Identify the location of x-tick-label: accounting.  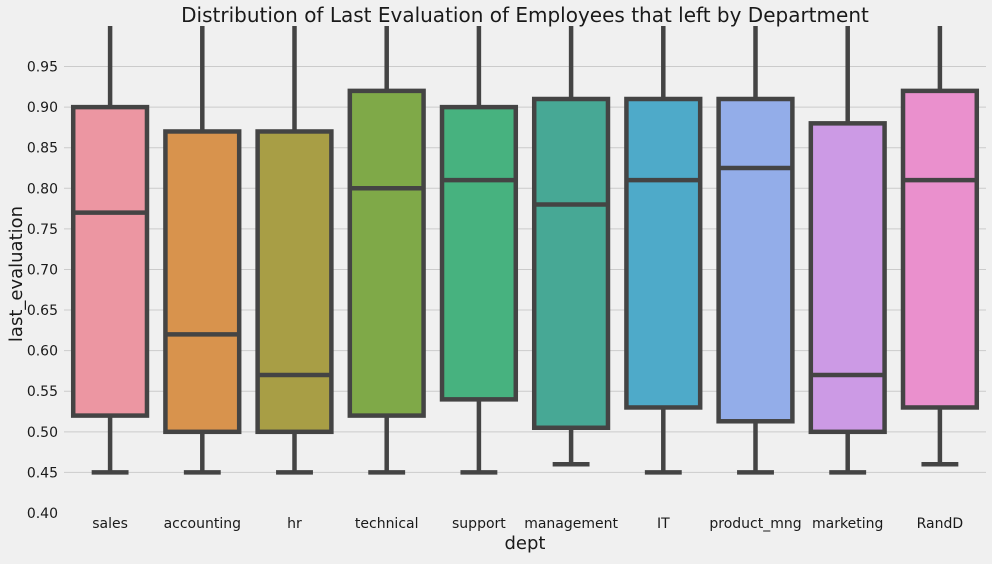
(202, 524).